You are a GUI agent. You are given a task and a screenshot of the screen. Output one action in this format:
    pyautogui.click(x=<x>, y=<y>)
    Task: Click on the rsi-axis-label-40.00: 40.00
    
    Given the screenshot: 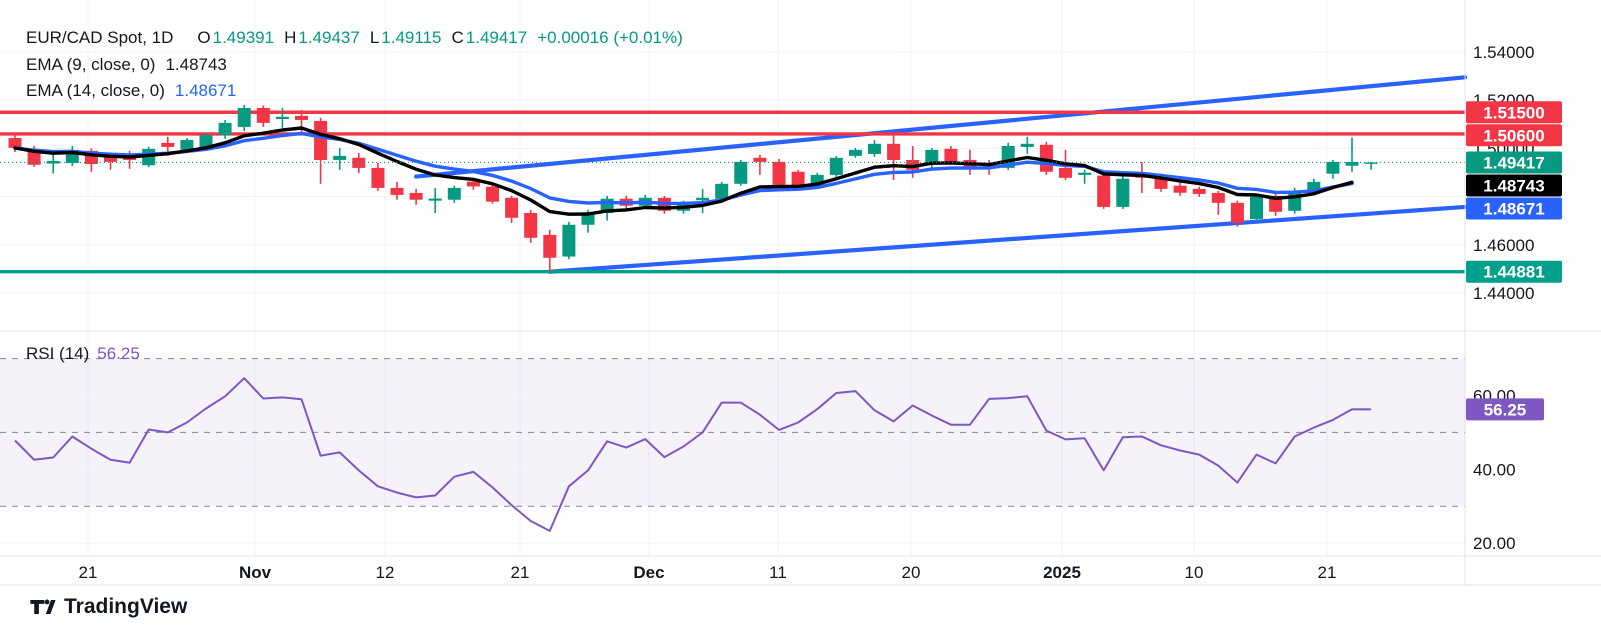 What is the action you would take?
    pyautogui.click(x=1494, y=469)
    